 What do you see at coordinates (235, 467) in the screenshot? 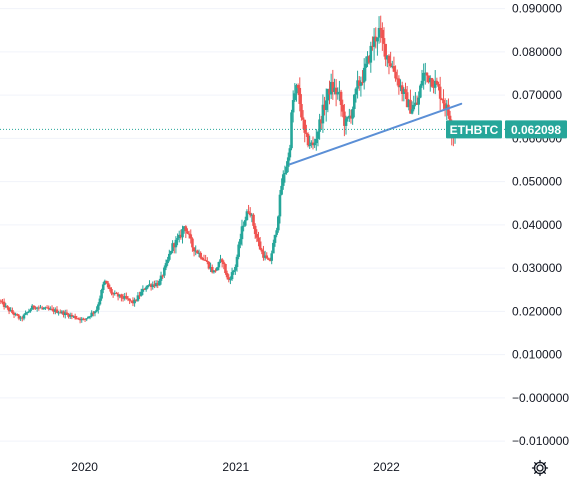
I see `x-axis: 2020 2021 2022` at bounding box center [235, 467].